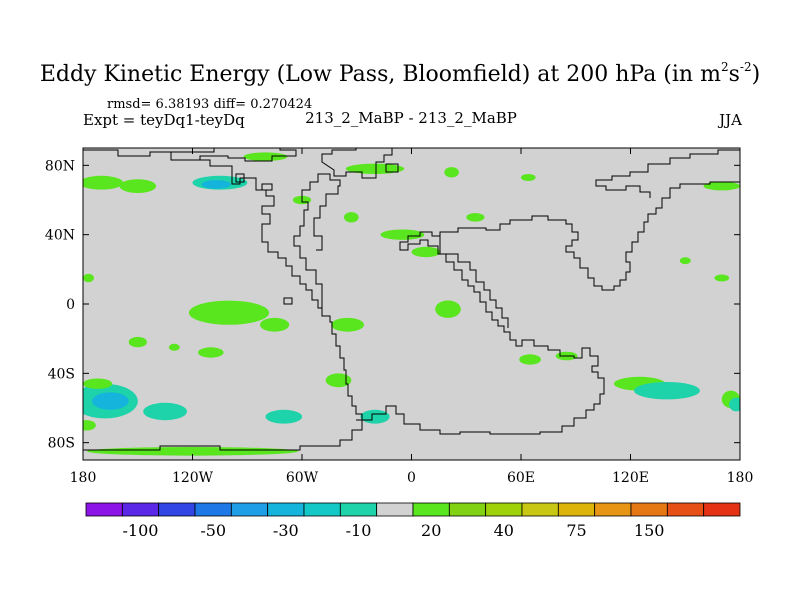 This screenshot has width=800, height=600. Describe the element at coordinates (504, 530) in the screenshot. I see `colorbar-label: 40` at that location.